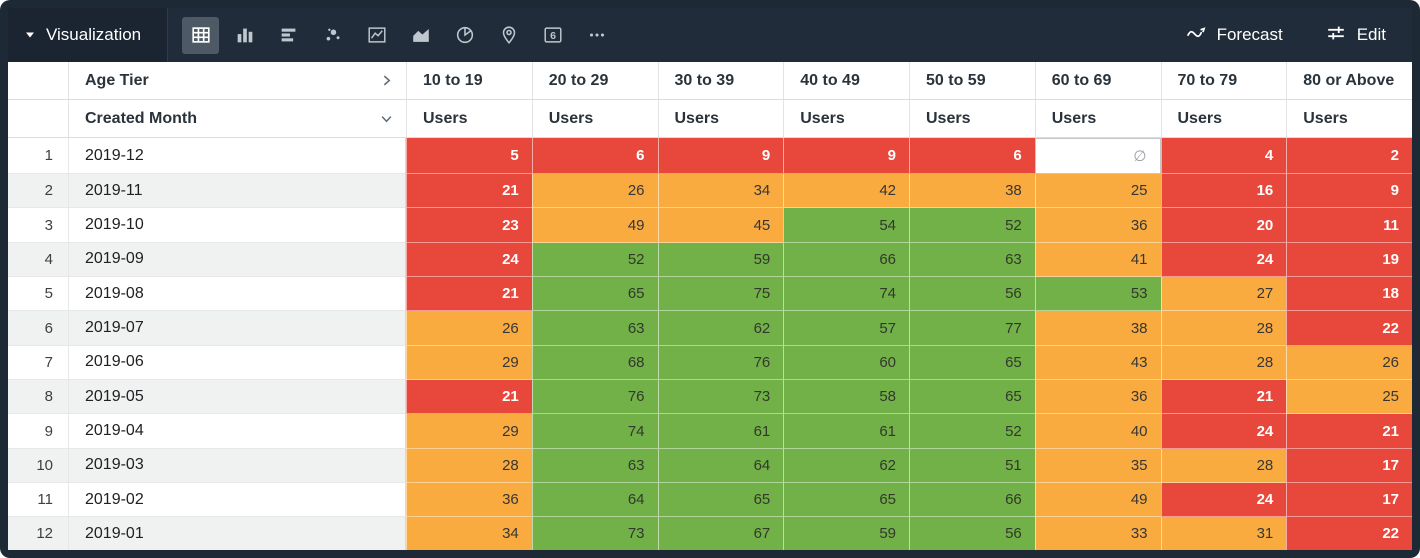  Describe the element at coordinates (972, 225) in the screenshot. I see `data-cell: 52` at that location.